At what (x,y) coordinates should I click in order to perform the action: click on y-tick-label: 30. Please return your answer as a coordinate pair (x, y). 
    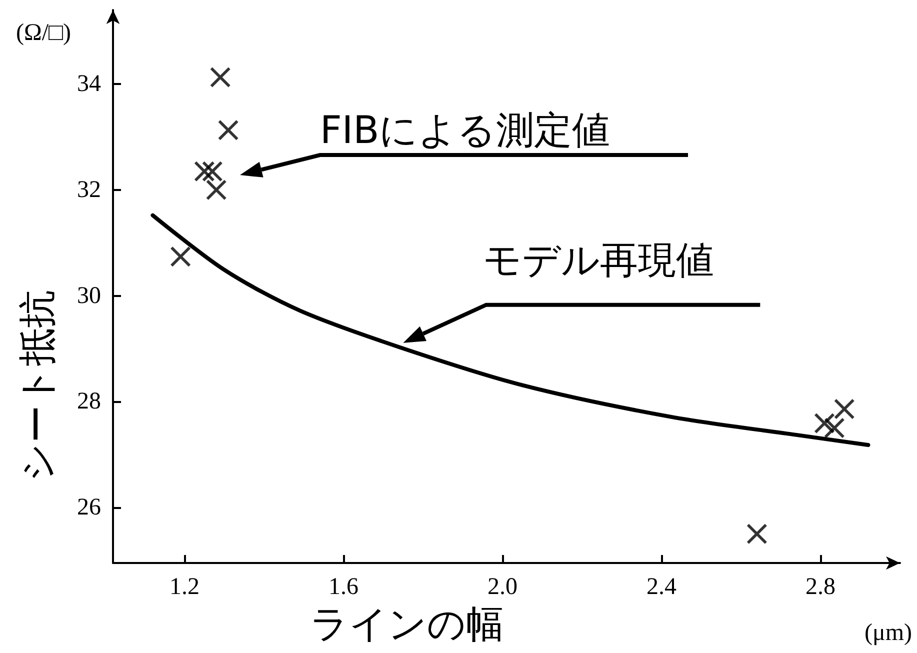
    Looking at the image, I should click on (89, 295).